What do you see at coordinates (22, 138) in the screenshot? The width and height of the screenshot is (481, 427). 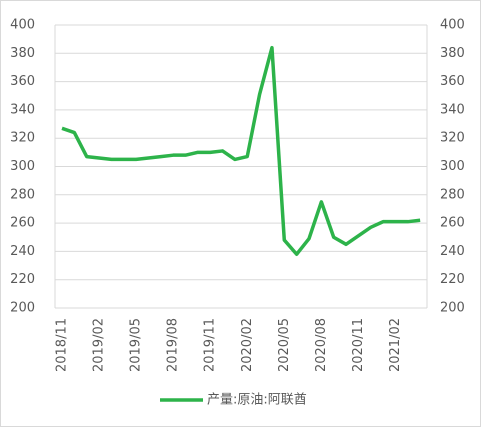 I see `y-tick-label: 320` at bounding box center [22, 138].